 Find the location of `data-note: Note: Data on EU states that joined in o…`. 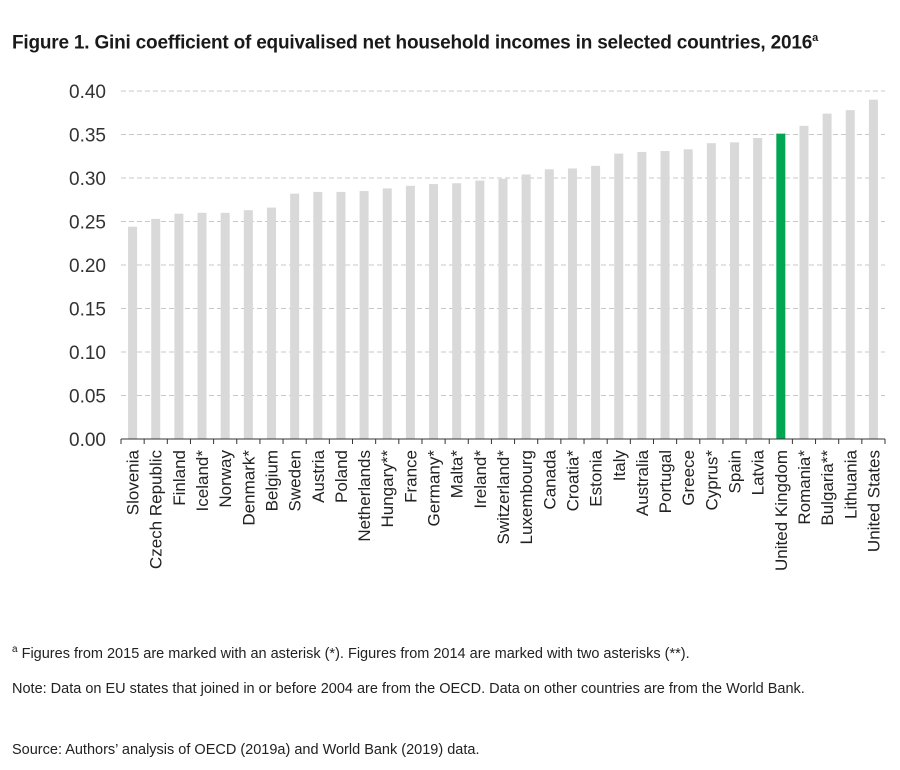

data-note: Note: Data on EU states that joined in o… is located at coordinates (408, 689).